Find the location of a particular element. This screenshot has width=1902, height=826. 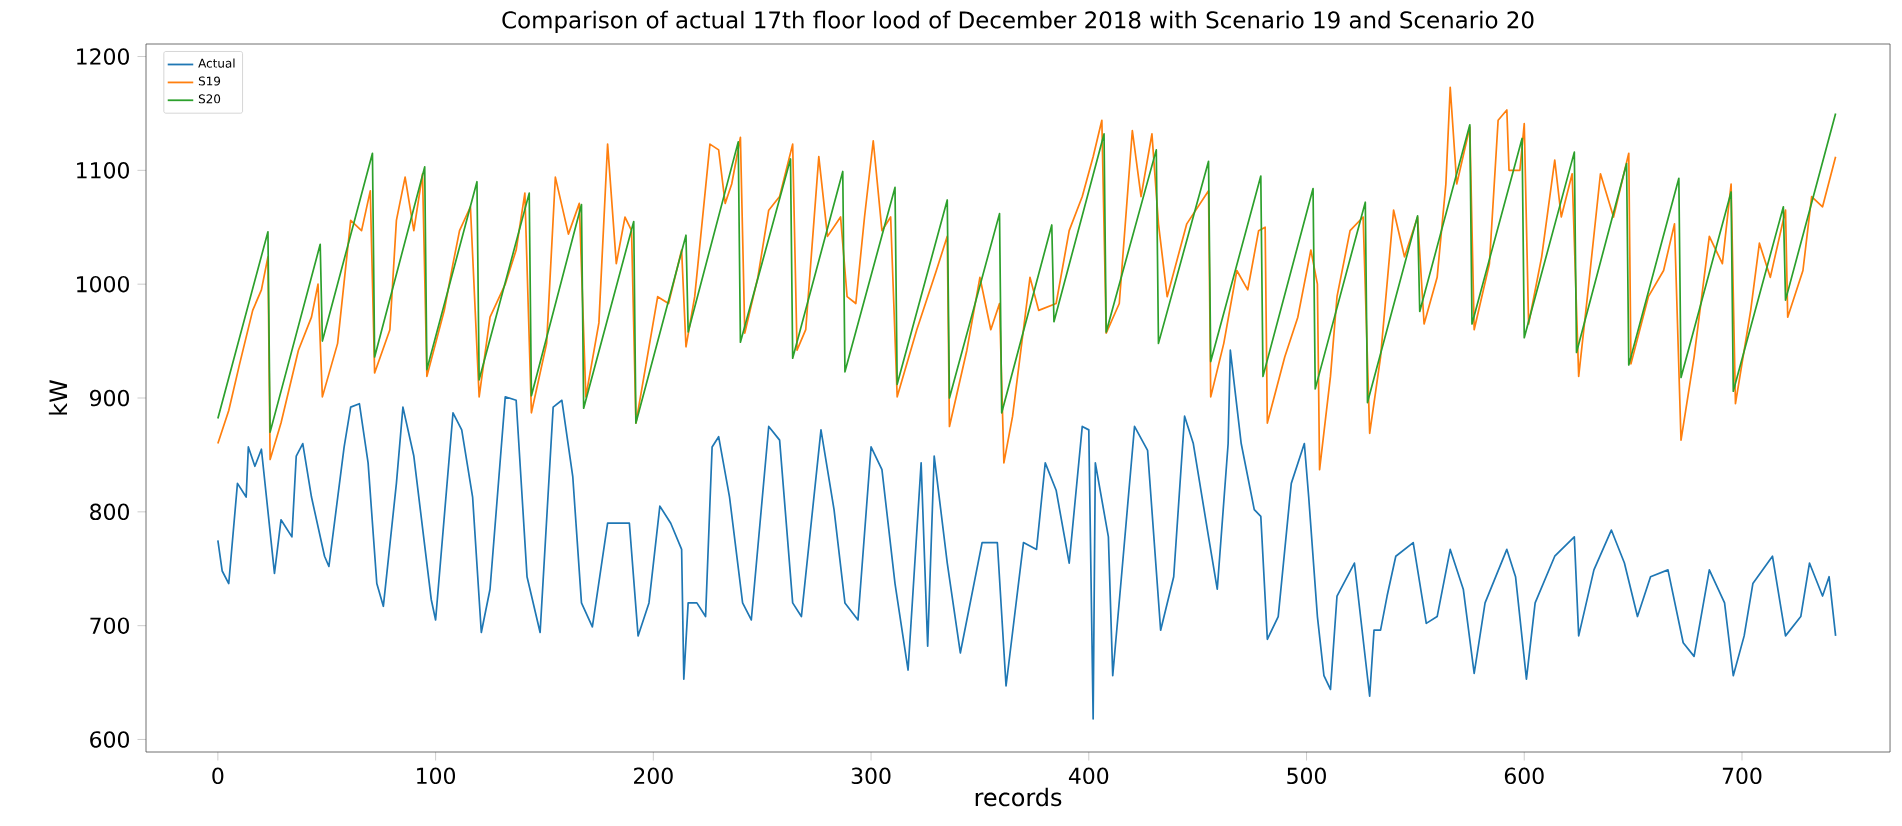

x-tick-label: 600 is located at coordinates (1524, 776).